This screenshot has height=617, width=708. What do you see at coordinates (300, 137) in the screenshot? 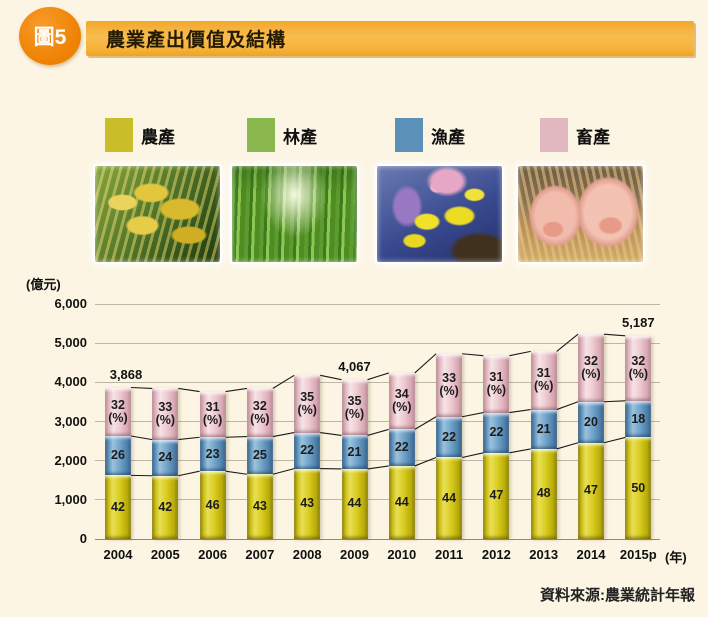
I see `legend-label: 林產` at bounding box center [300, 137].